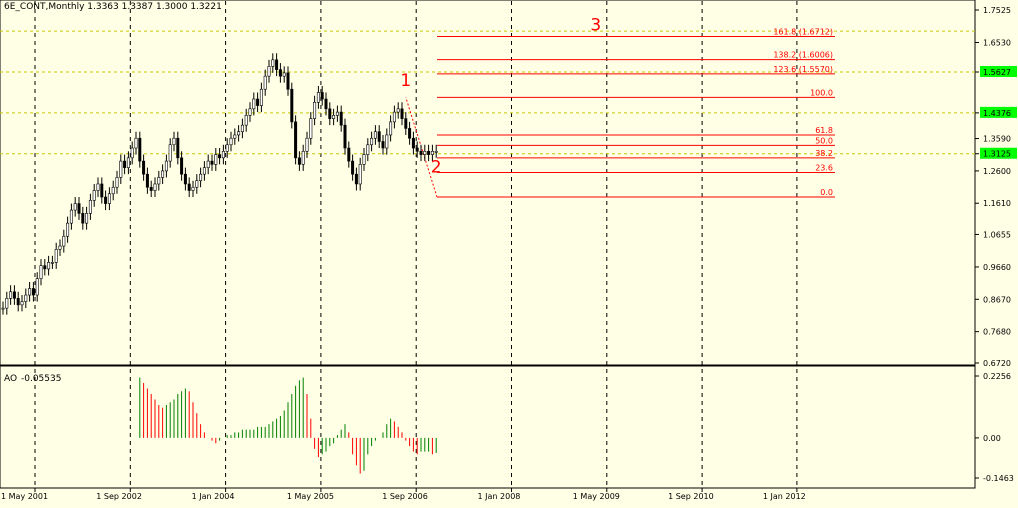  I want to click on time-tick-label: 1 May 2009, so click(596, 496).